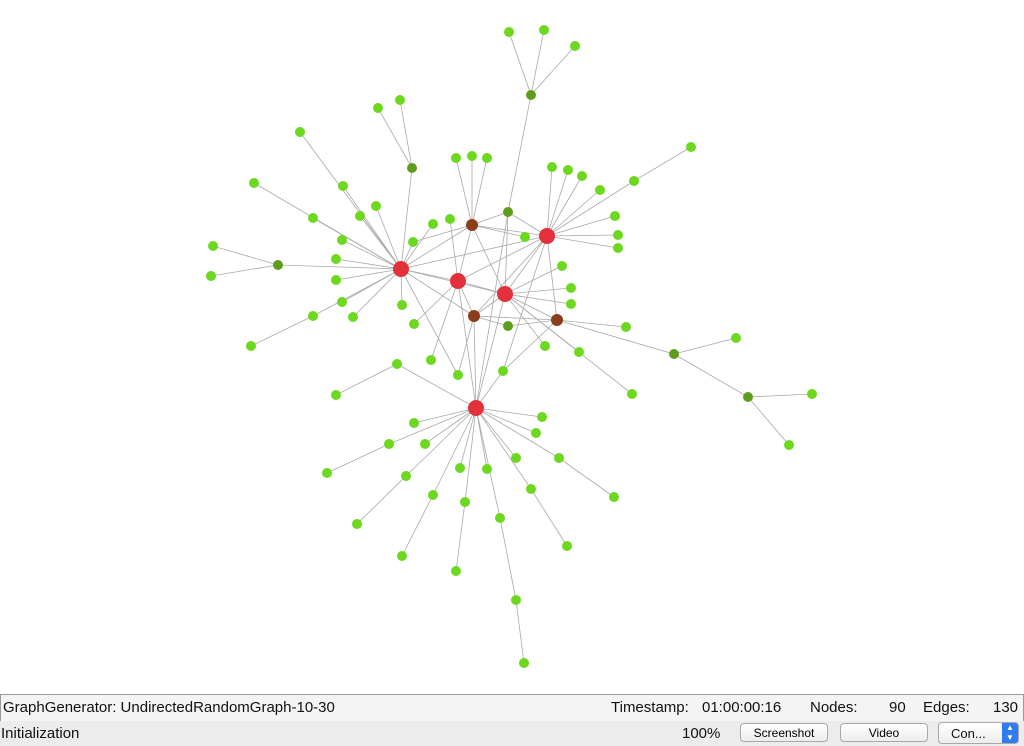  What do you see at coordinates (884, 732) in the screenshot?
I see `video-button: Video` at bounding box center [884, 732].